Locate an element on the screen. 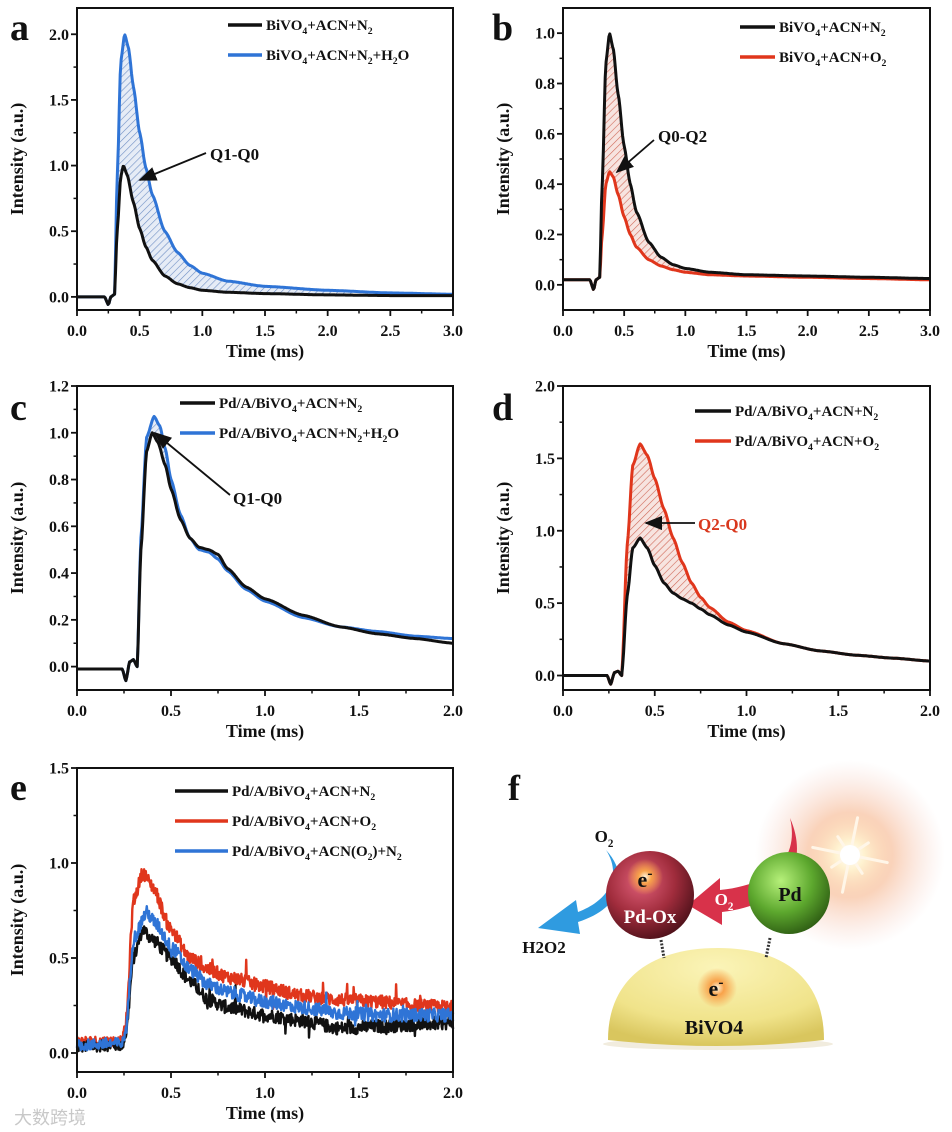 The image size is (952, 1132). pdox-label: Pd-Ox is located at coordinates (650, 917).